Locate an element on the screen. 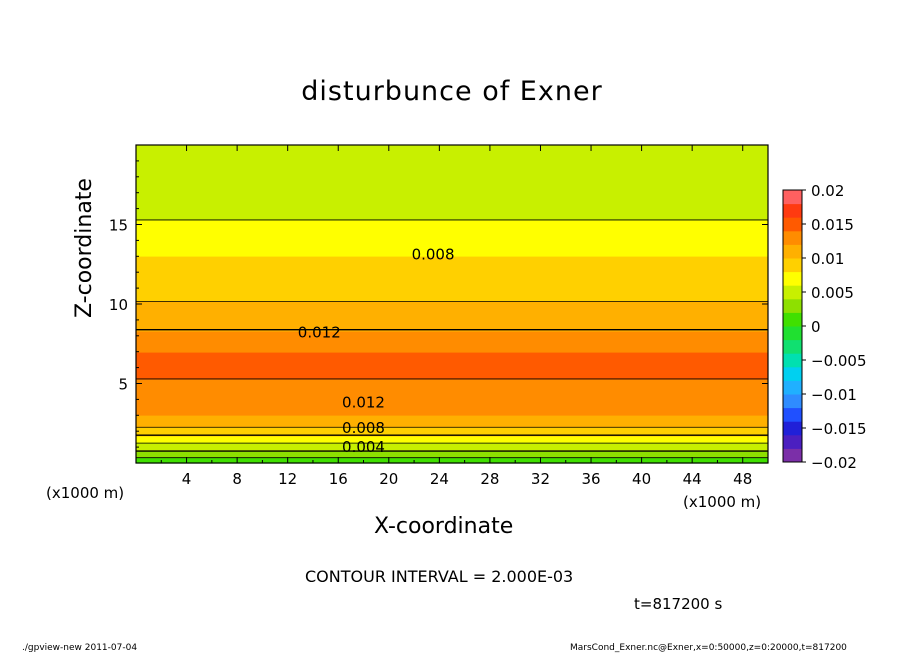  colorbar-tick-label: 0.01 is located at coordinates (827, 259).